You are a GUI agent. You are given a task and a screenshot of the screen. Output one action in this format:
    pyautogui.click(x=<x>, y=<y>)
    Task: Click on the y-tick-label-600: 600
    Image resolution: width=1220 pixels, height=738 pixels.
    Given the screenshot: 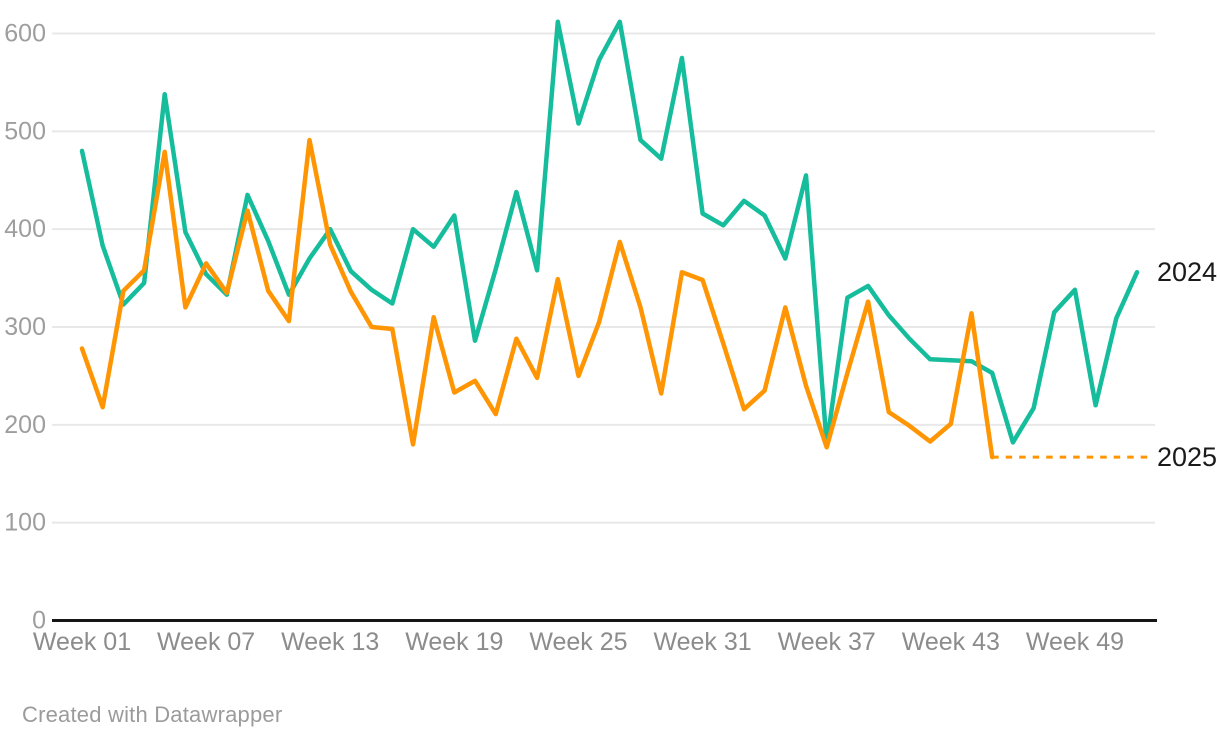 What is the action you would take?
    pyautogui.click(x=25, y=34)
    